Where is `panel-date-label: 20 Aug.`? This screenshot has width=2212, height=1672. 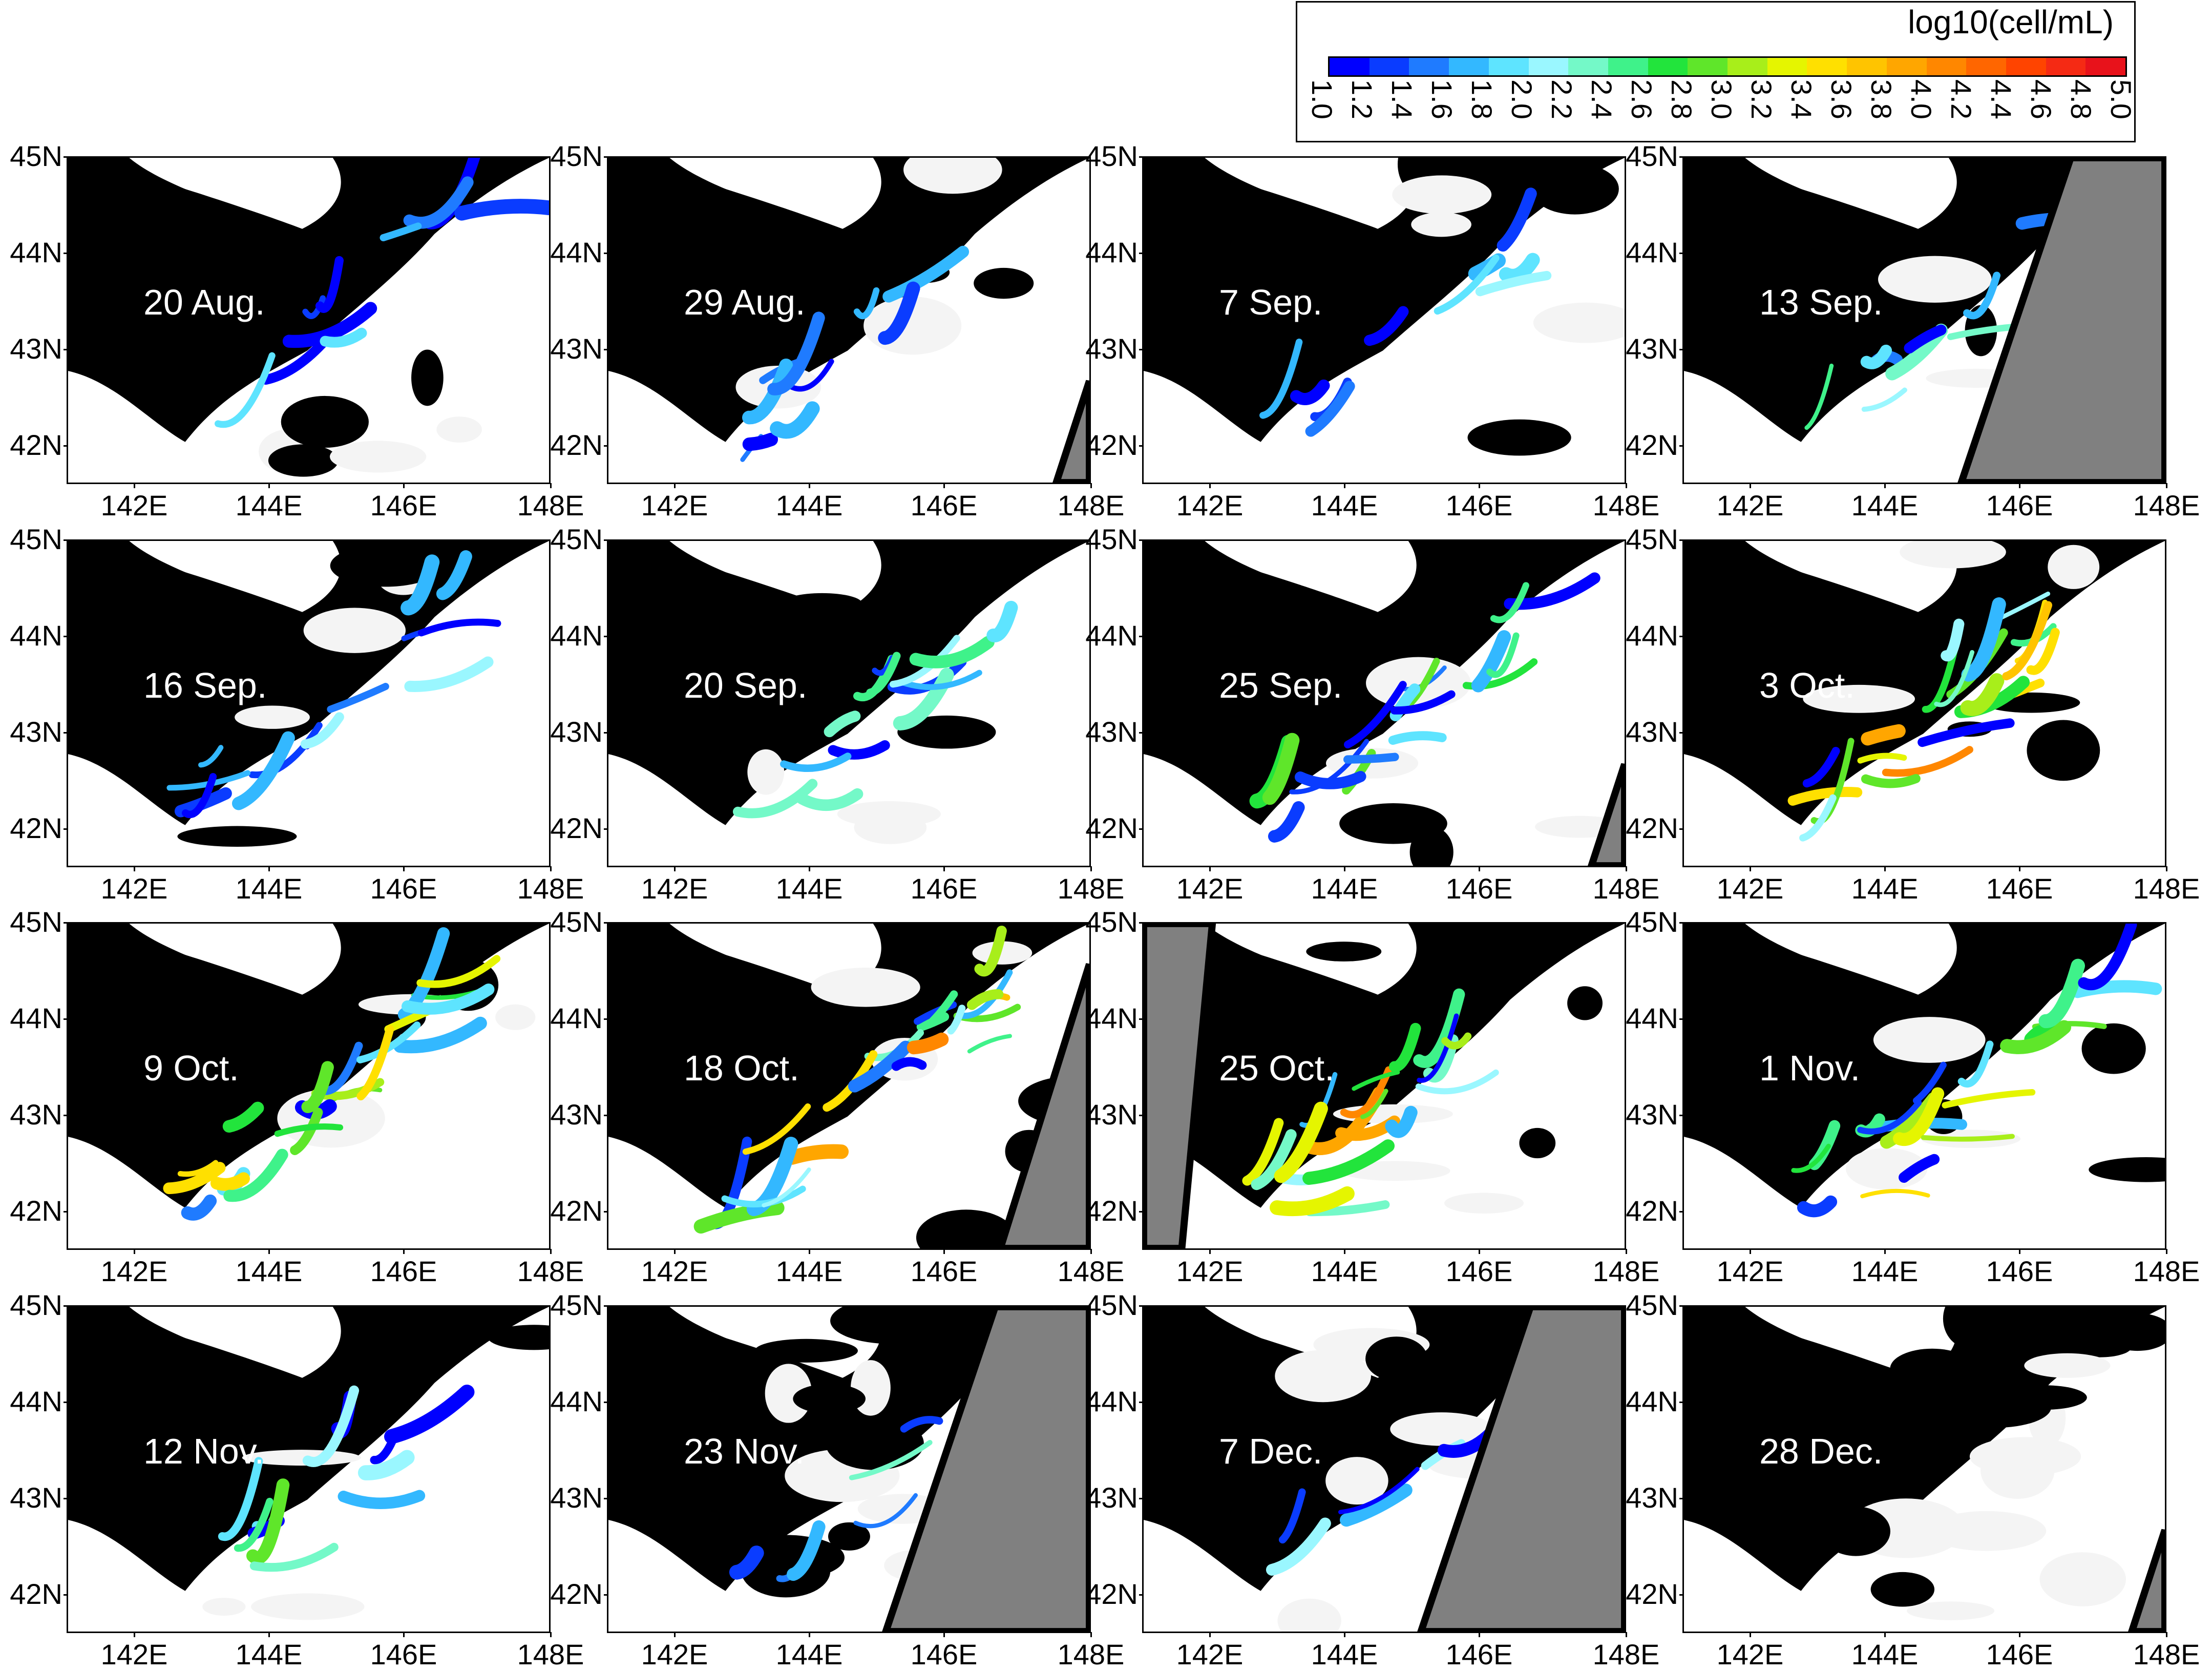
panel-date-label: 20 Aug. is located at coordinates (204, 302).